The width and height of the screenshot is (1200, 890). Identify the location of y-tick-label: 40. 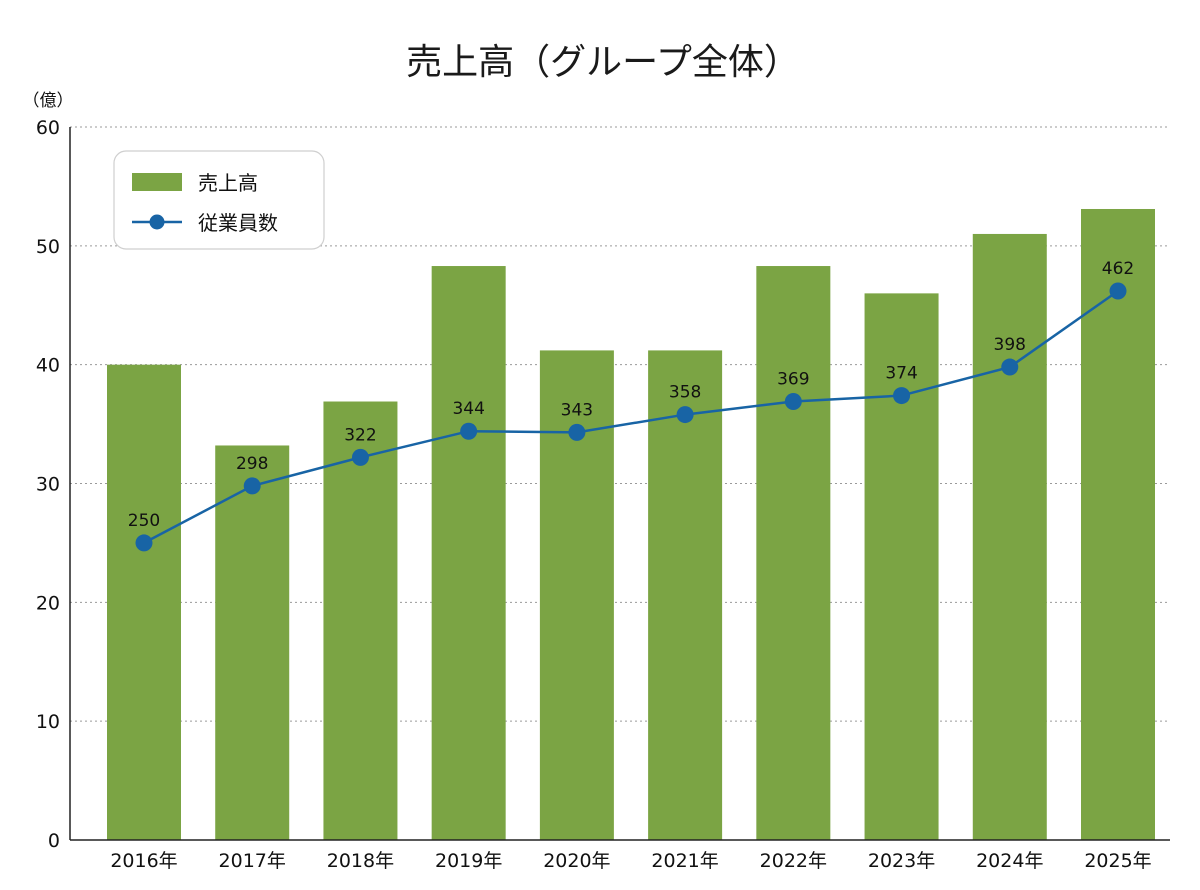
(48, 366).